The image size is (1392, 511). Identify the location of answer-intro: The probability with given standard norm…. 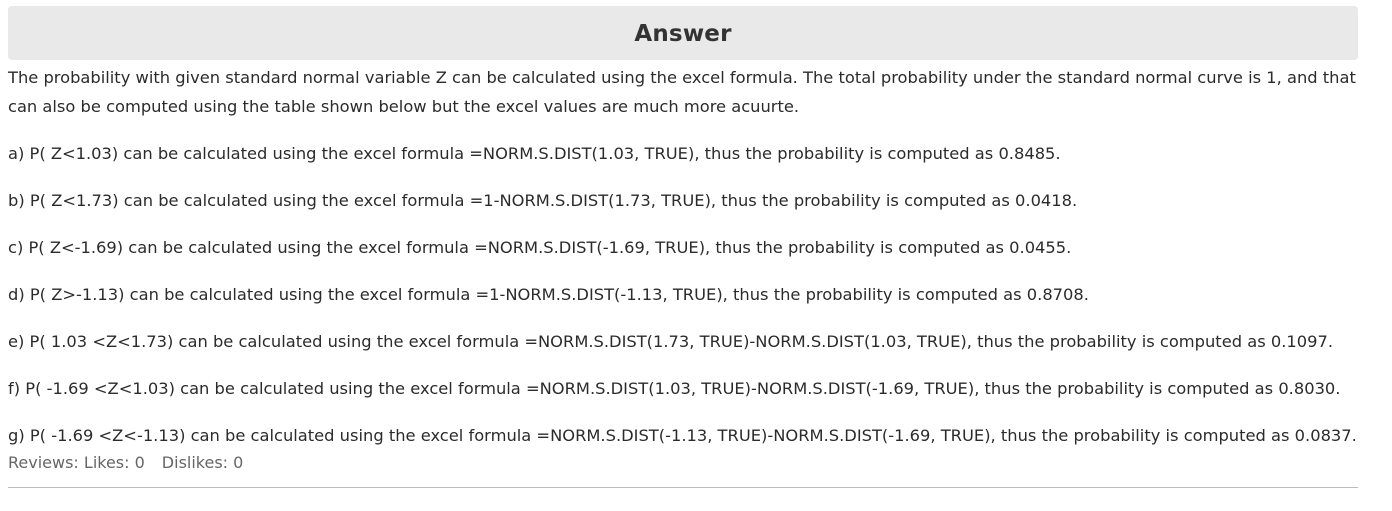
(682, 92).